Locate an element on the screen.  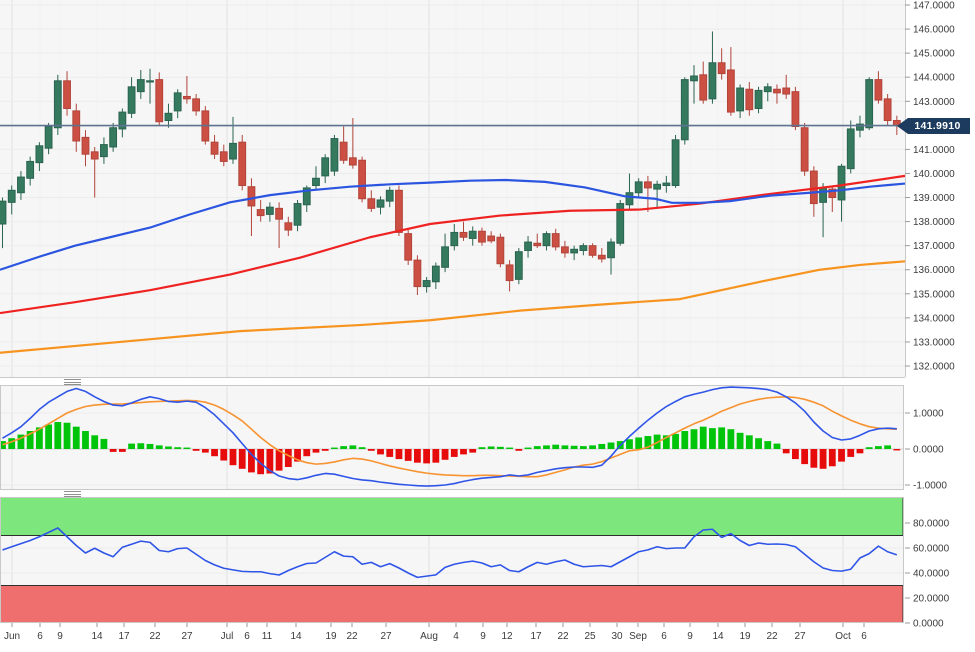
axis-label: 80.0000 is located at coordinates (931, 524).